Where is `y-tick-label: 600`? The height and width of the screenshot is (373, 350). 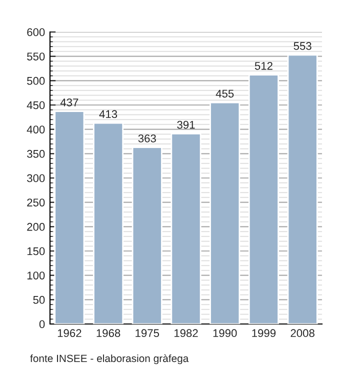 y-tick-label: 600 is located at coordinates (36, 32).